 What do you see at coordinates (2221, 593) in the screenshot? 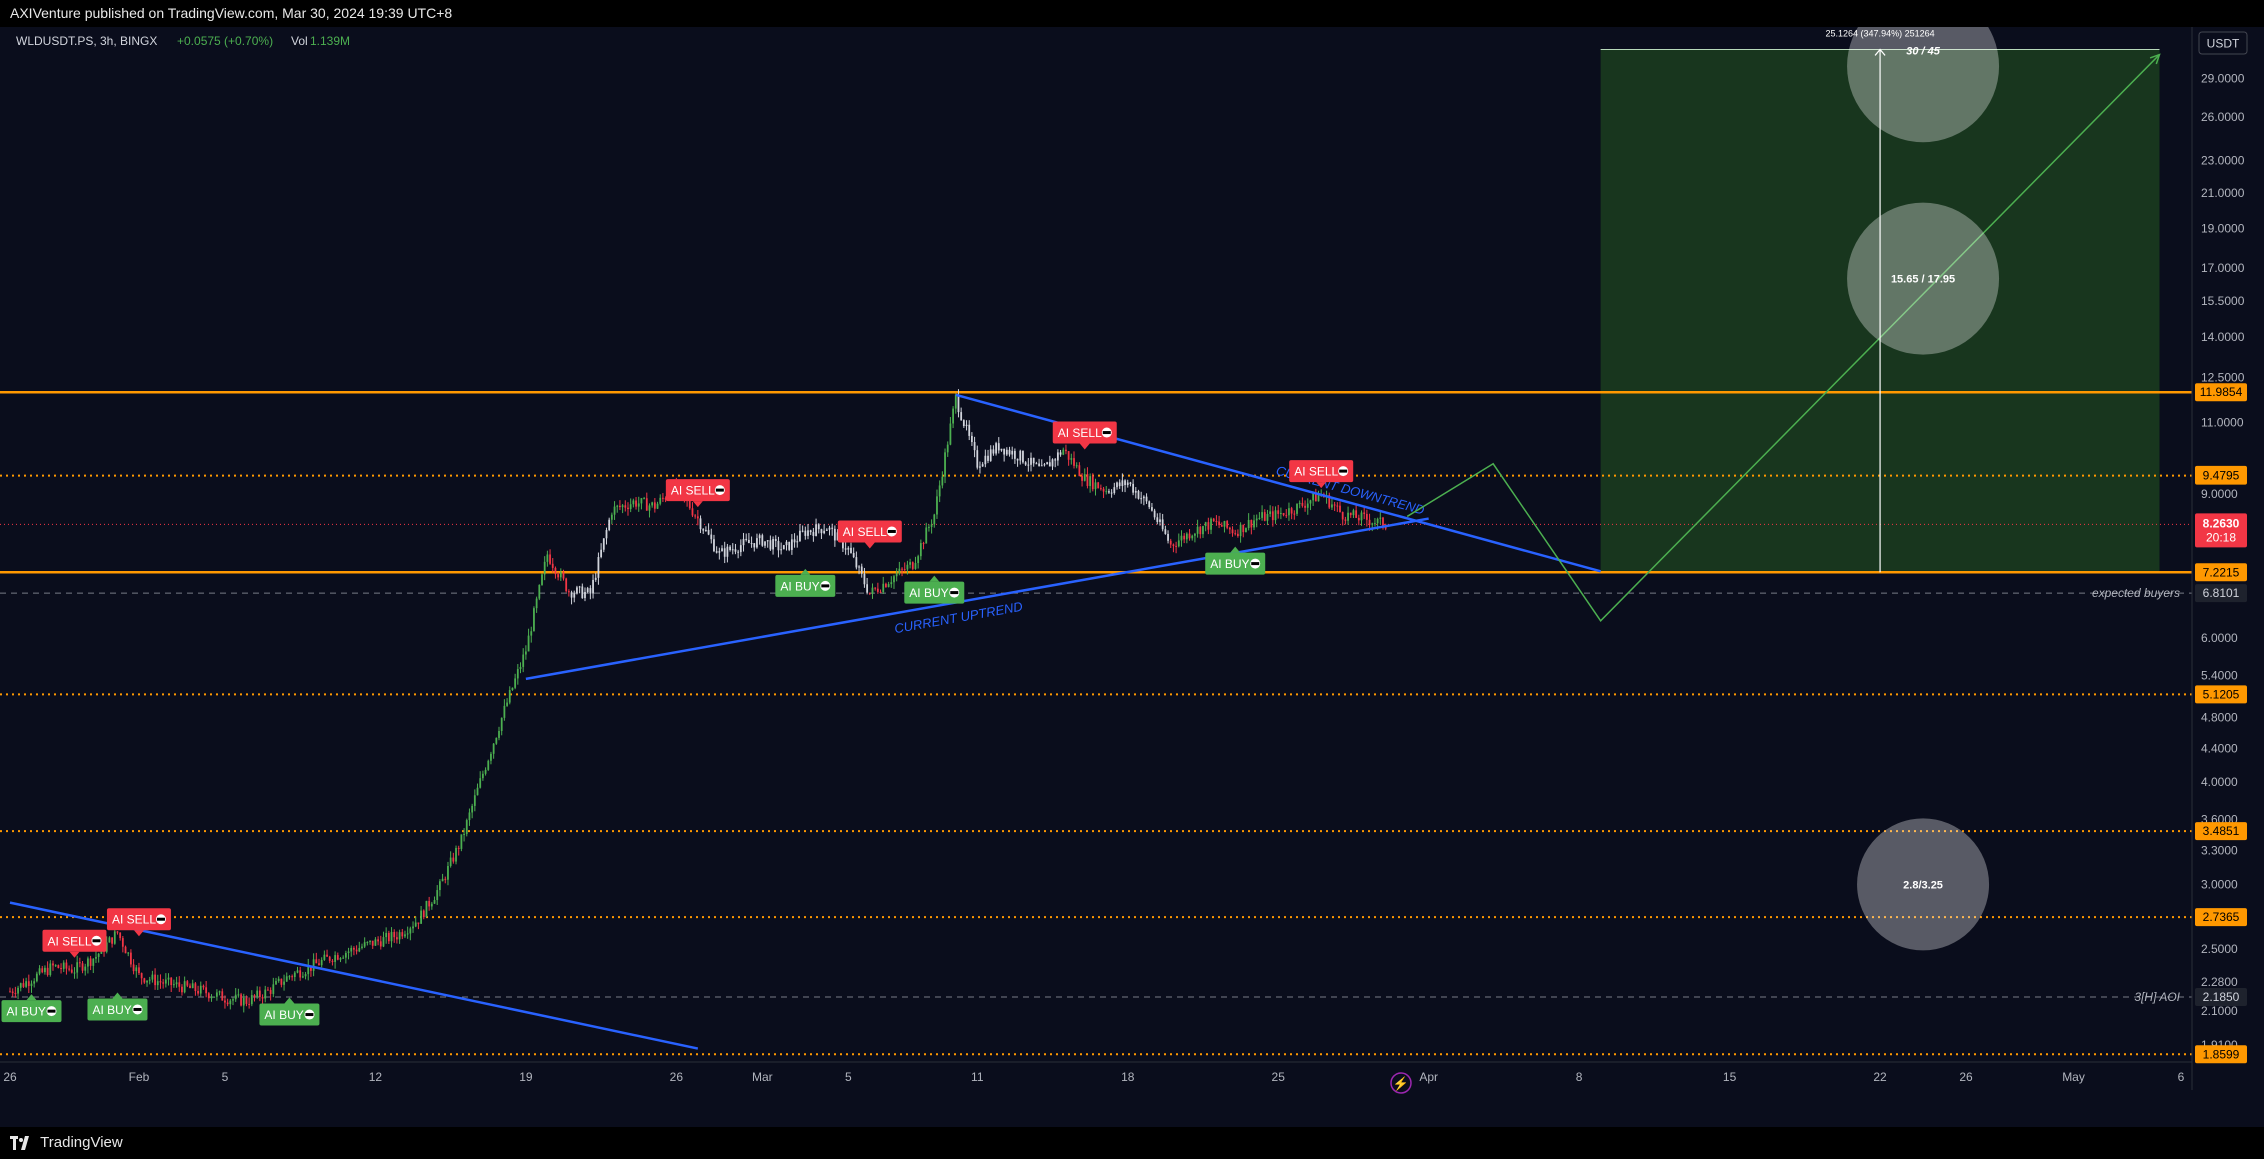
I see `level-tag-text: 6.8101` at bounding box center [2221, 593].